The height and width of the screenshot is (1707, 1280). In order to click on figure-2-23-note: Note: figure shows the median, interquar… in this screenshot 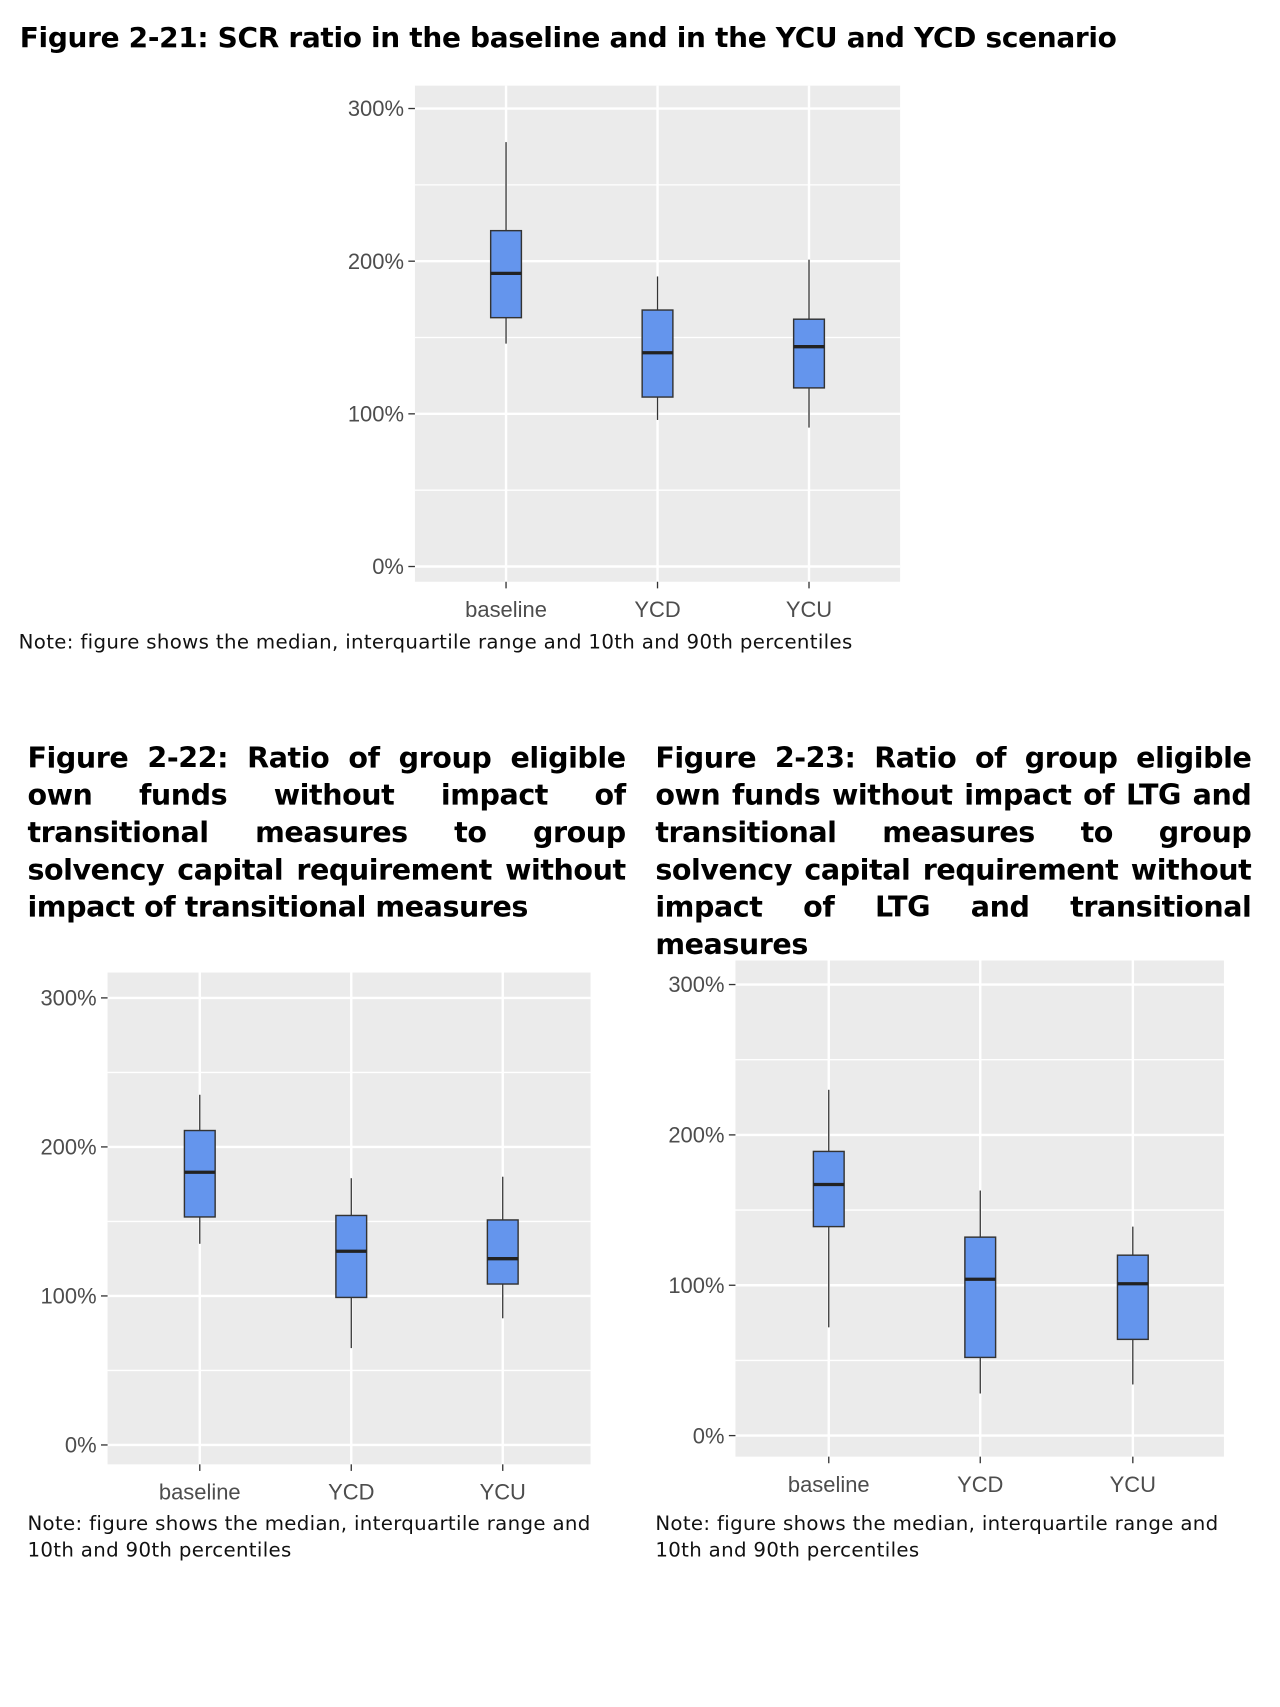, I will do `click(937, 1537)`.